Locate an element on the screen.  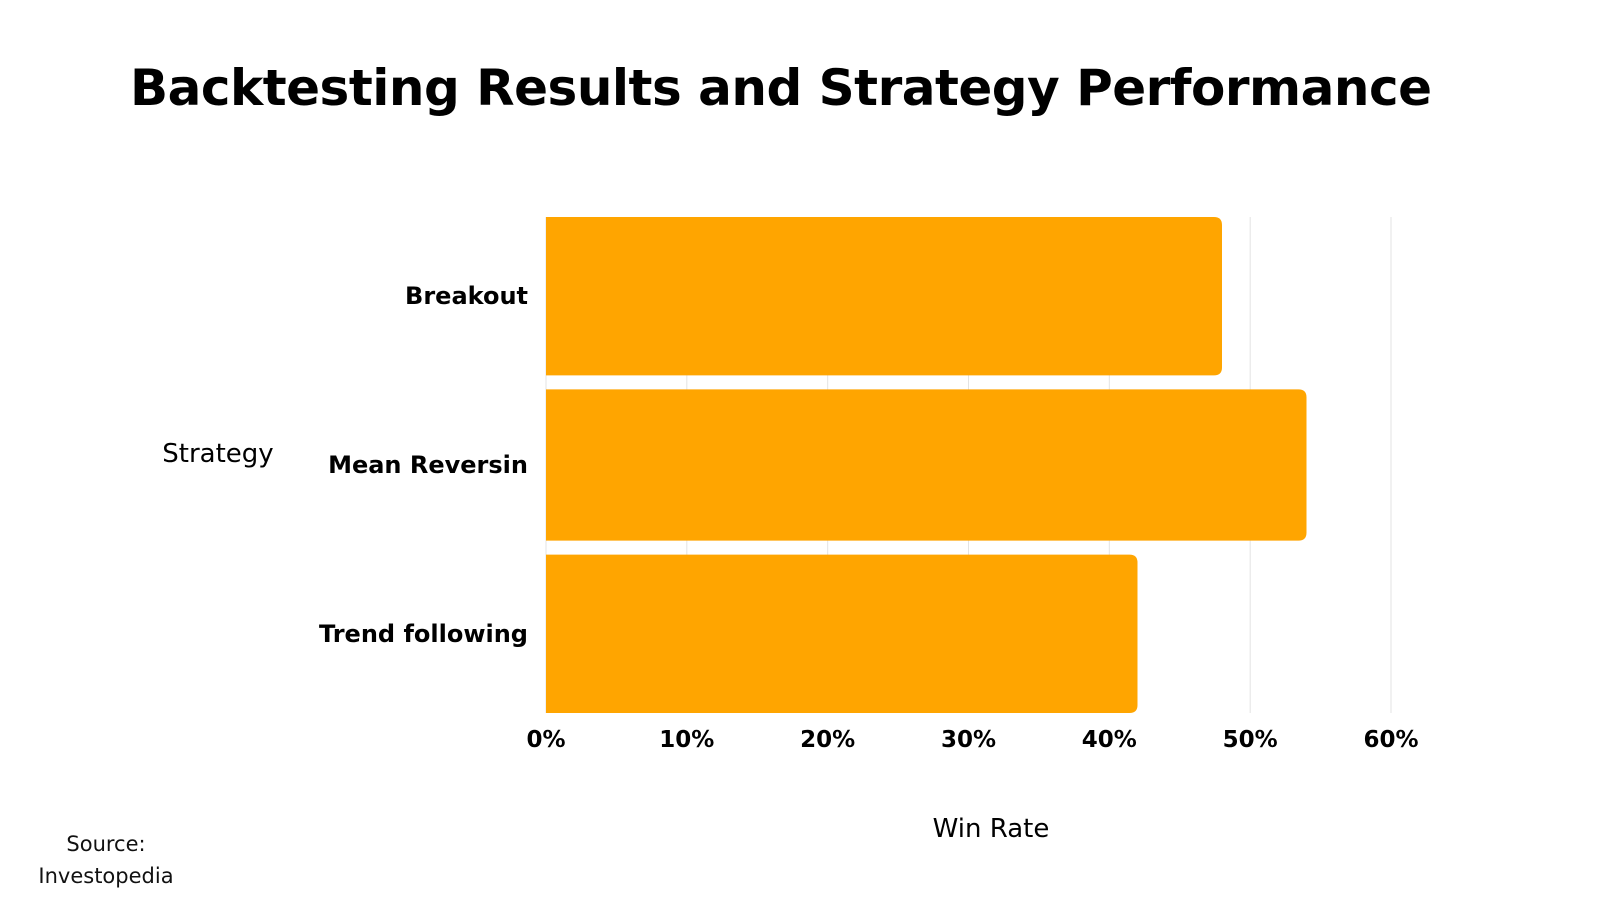
x-tick-labels: 0% 10% 20% 30% 40% 50% 60% is located at coordinates (972, 740).